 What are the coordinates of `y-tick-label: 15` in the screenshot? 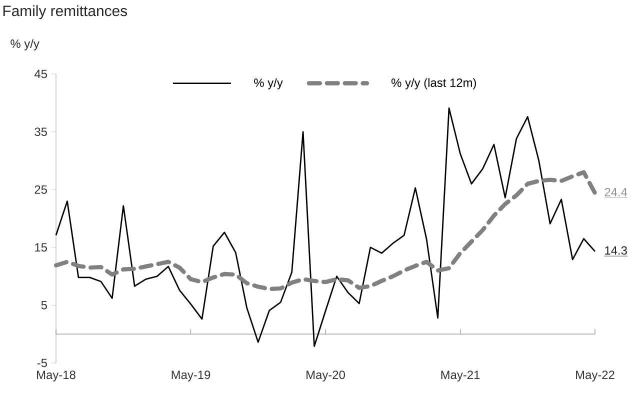 It's located at (41, 247).